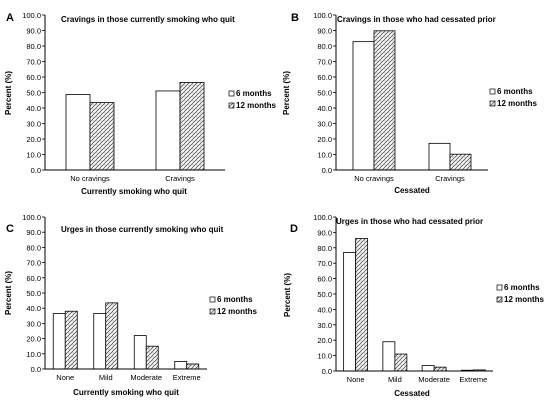 Image resolution: width=550 pixels, height=402 pixels. Describe the element at coordinates (10, 229) in the screenshot. I see `panel-letter-c: C` at that location.